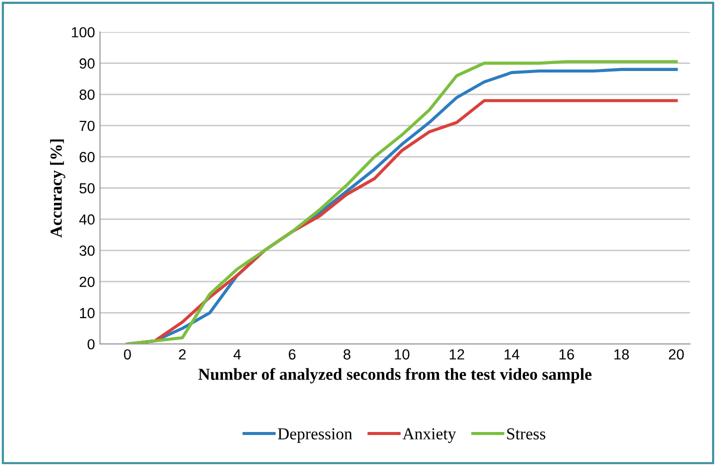  I want to click on y-tick-label: 20, so click(87, 282).